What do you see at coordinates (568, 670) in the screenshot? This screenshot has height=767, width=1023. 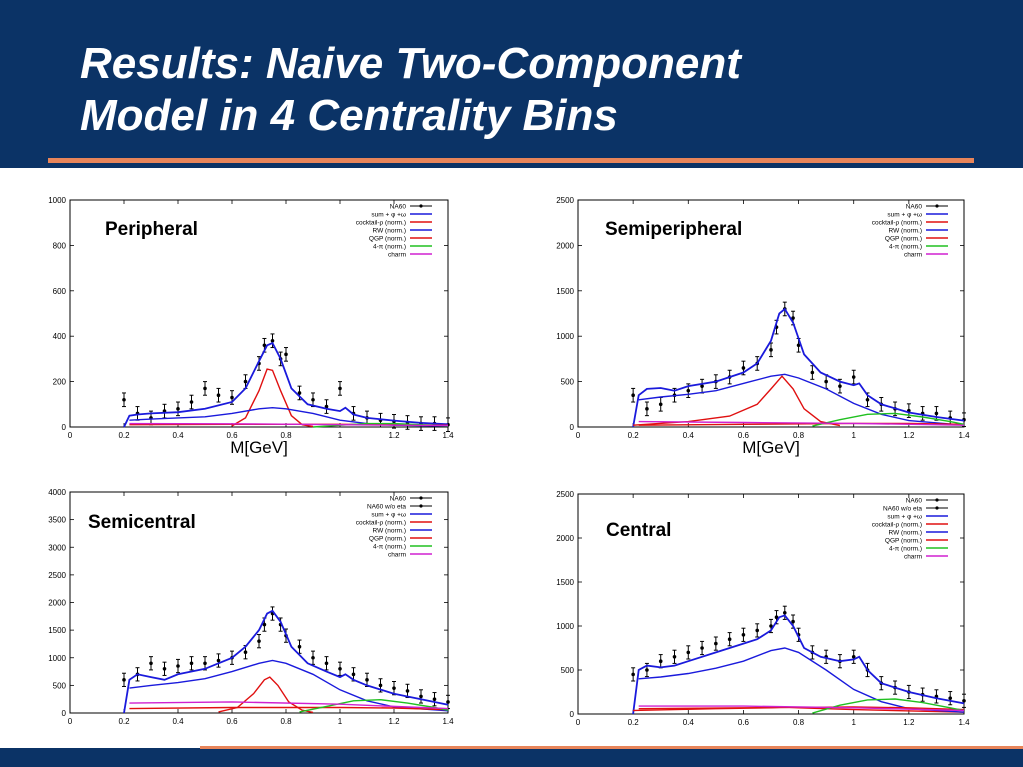 I see `c3-y-tick-label: 500` at bounding box center [568, 670].